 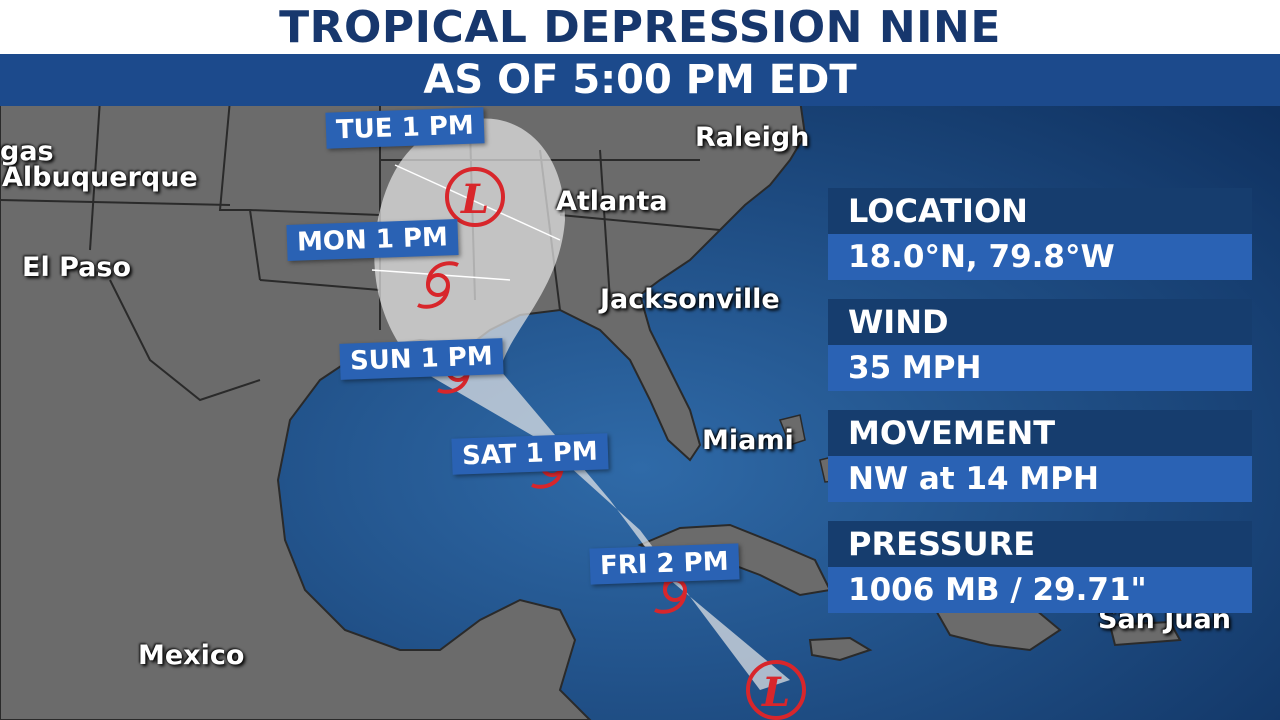 What do you see at coordinates (27, 151) in the screenshot?
I see `city-vegas: gas` at bounding box center [27, 151].